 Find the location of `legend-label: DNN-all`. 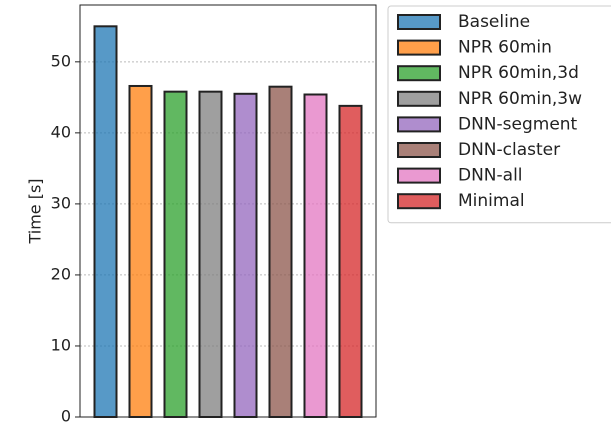

legend-label: DNN-all is located at coordinates (490, 176).